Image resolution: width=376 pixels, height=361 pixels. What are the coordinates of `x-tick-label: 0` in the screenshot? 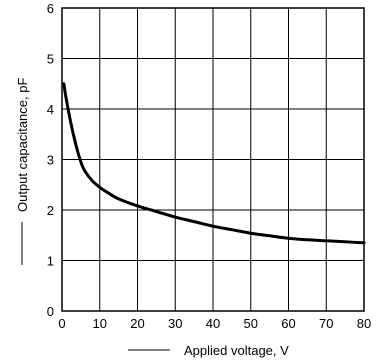 It's located at (61, 323).